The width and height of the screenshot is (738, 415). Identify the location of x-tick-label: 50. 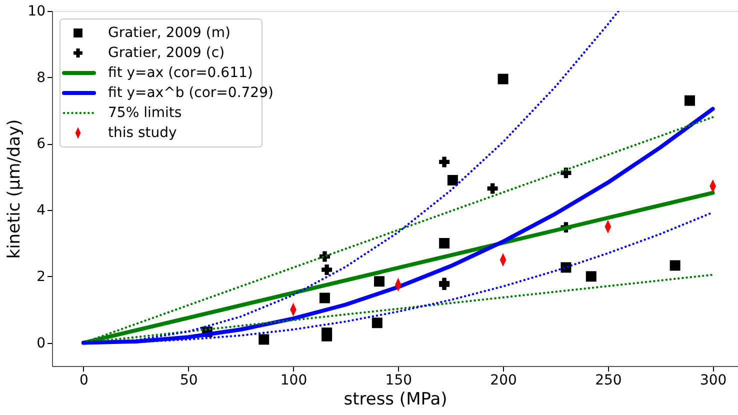
(189, 380).